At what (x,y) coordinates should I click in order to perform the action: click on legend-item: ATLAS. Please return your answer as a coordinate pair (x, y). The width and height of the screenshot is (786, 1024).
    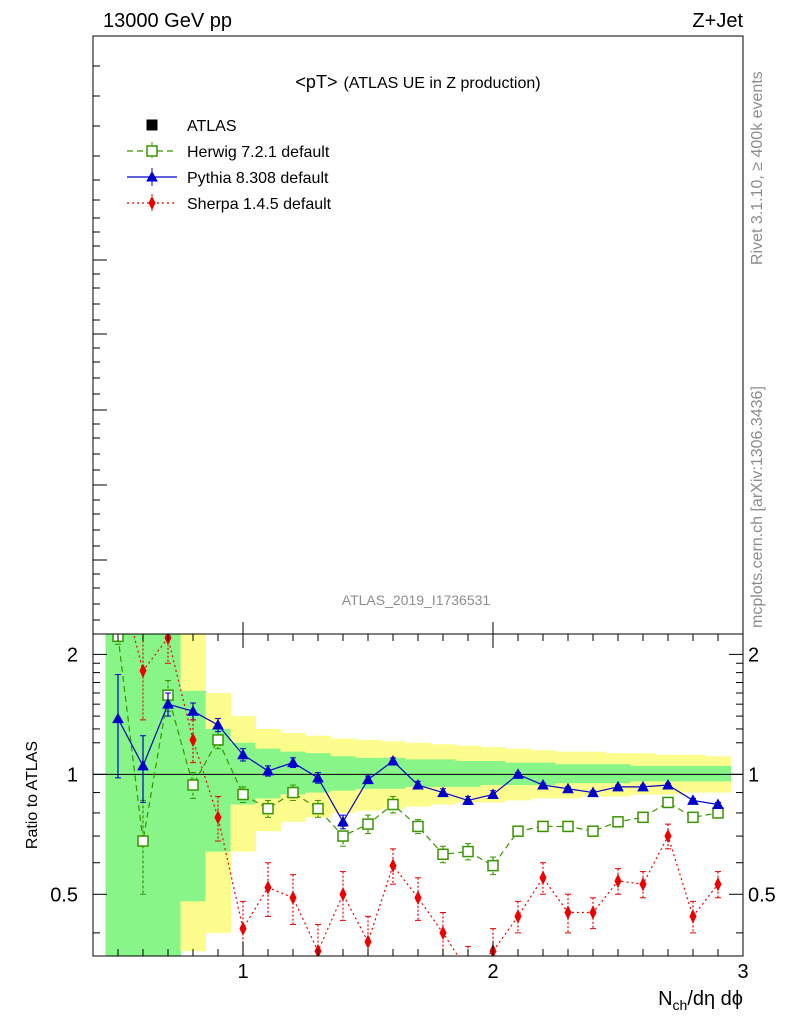
    Looking at the image, I should click on (191, 126).